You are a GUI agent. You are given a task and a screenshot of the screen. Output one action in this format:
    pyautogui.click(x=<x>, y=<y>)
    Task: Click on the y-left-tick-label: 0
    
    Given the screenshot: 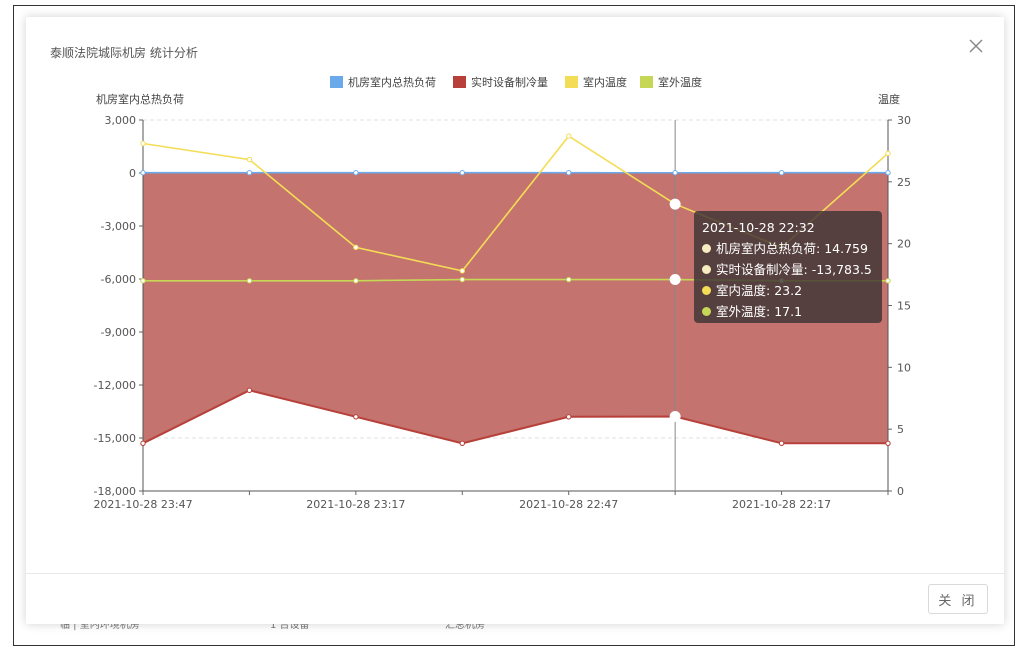 What is the action you would take?
    pyautogui.click(x=132, y=173)
    